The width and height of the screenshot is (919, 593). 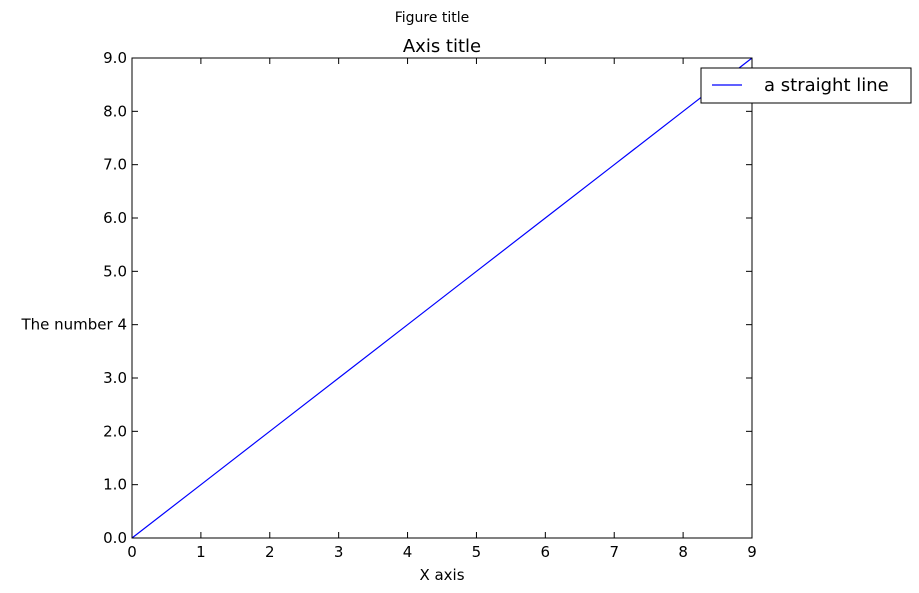 What do you see at coordinates (115, 165) in the screenshot?
I see `y-tick-label-7: 7.0` at bounding box center [115, 165].